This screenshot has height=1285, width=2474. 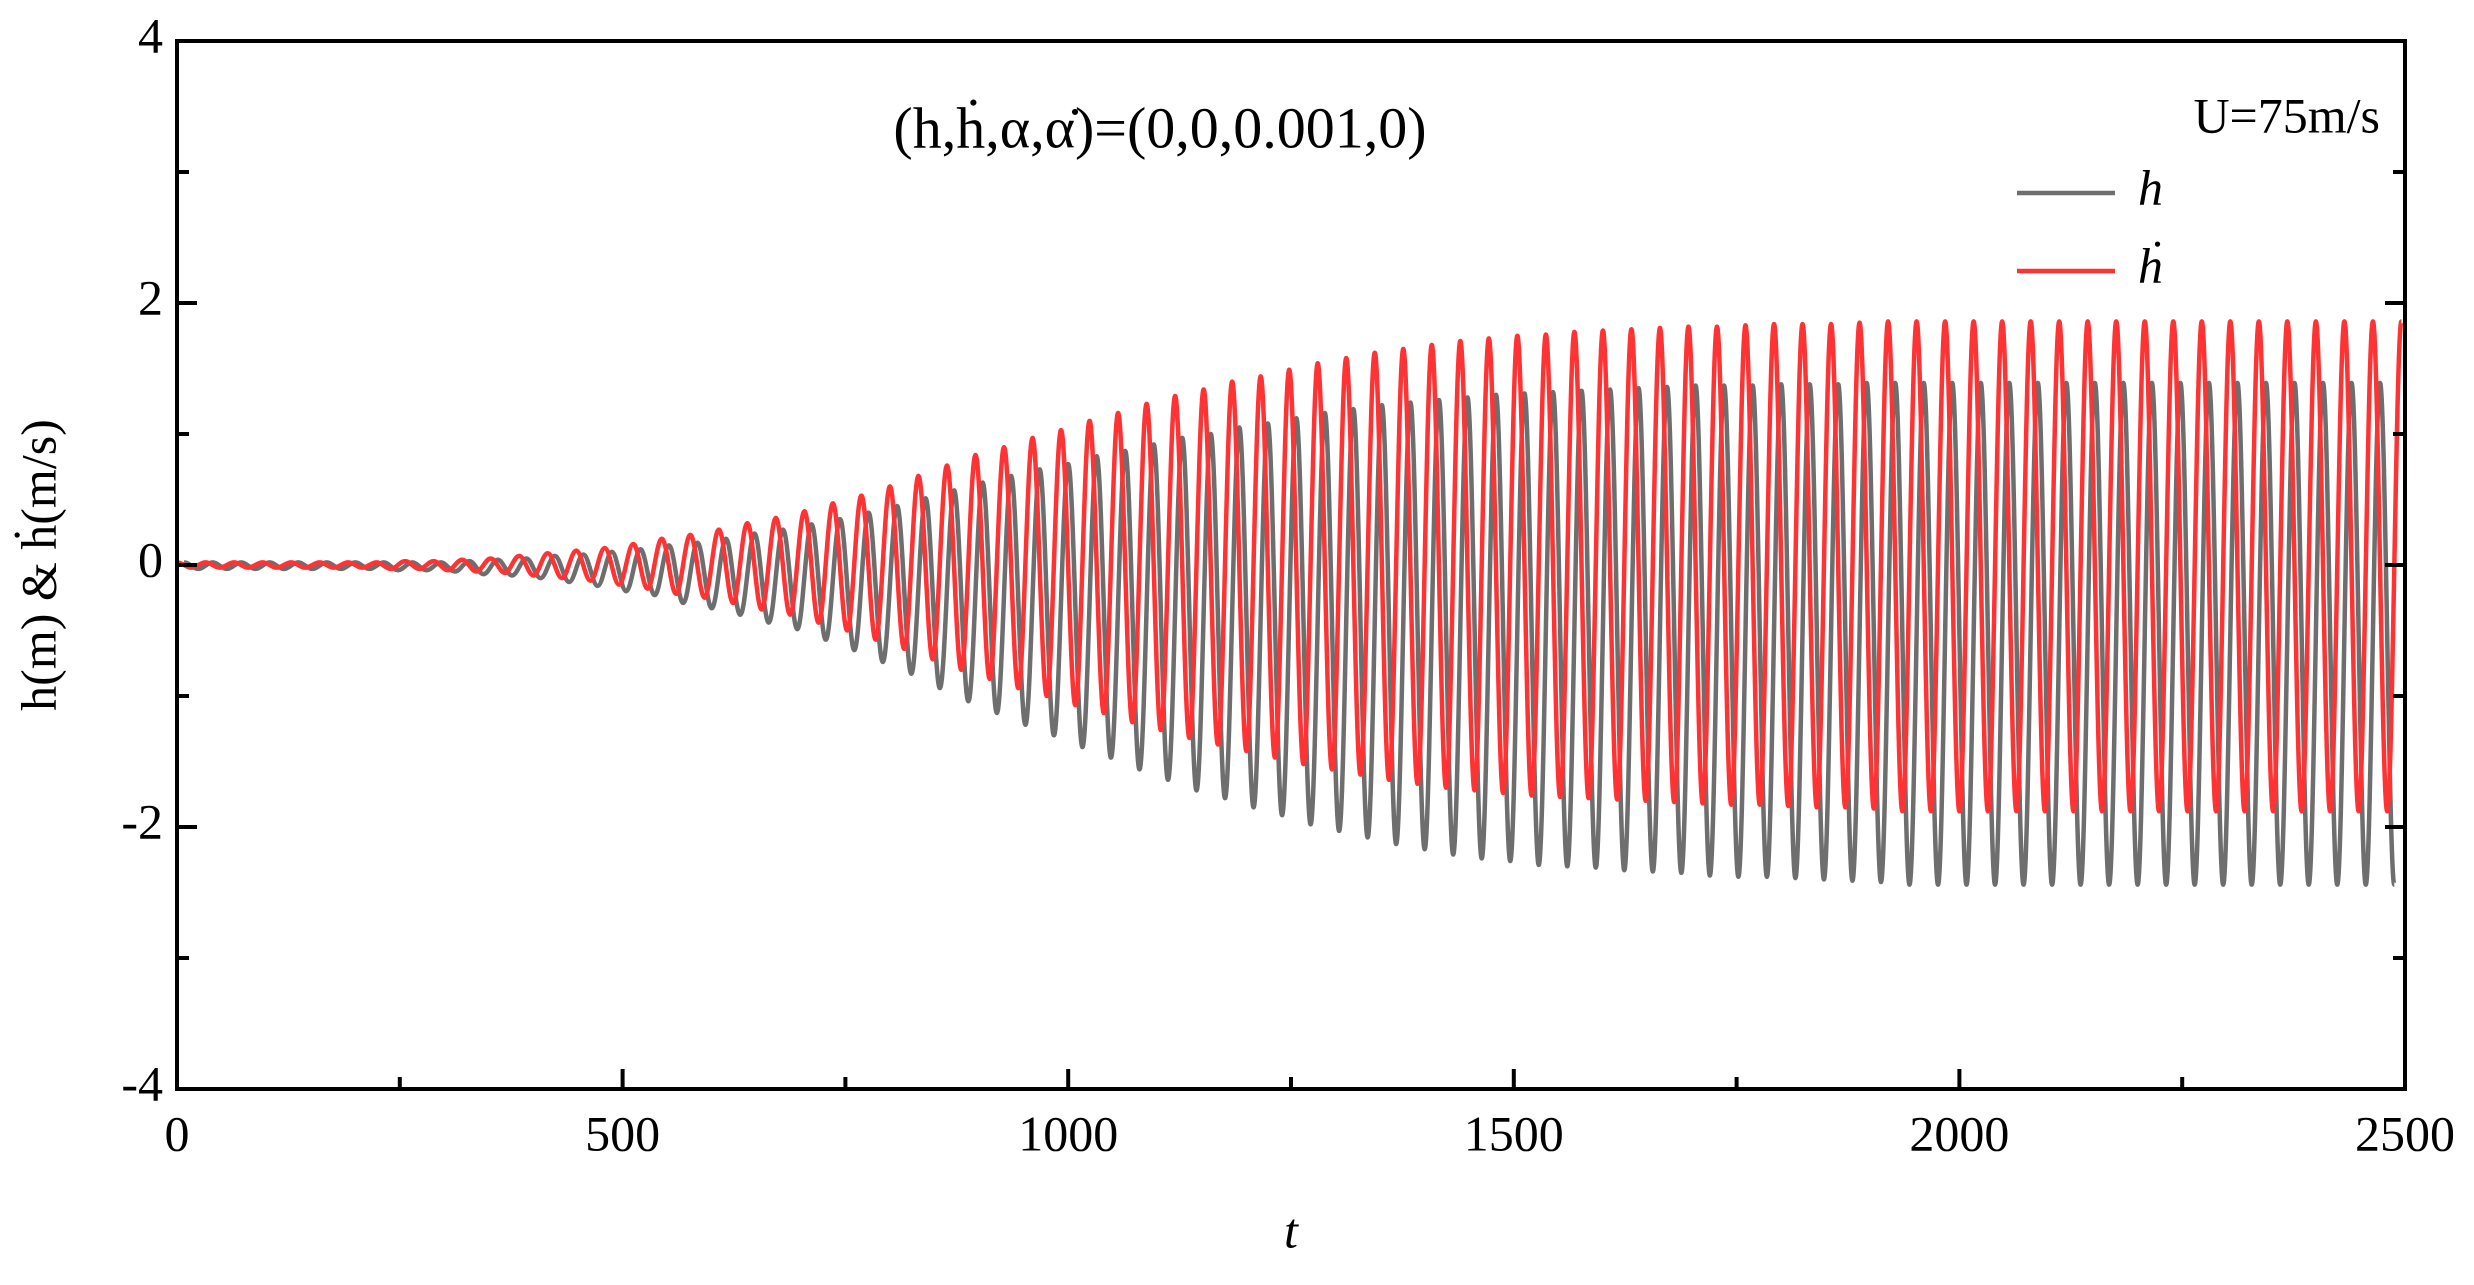 What do you see at coordinates (2150, 187) in the screenshot?
I see `legend-label: h` at bounding box center [2150, 187].